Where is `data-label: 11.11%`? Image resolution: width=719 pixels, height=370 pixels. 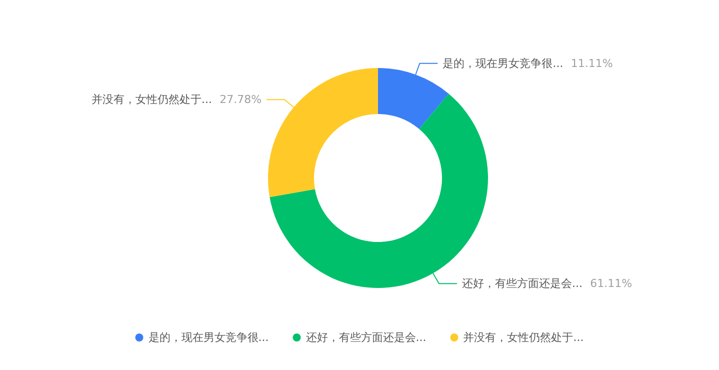
data-label: 11.11% is located at coordinates (591, 63).